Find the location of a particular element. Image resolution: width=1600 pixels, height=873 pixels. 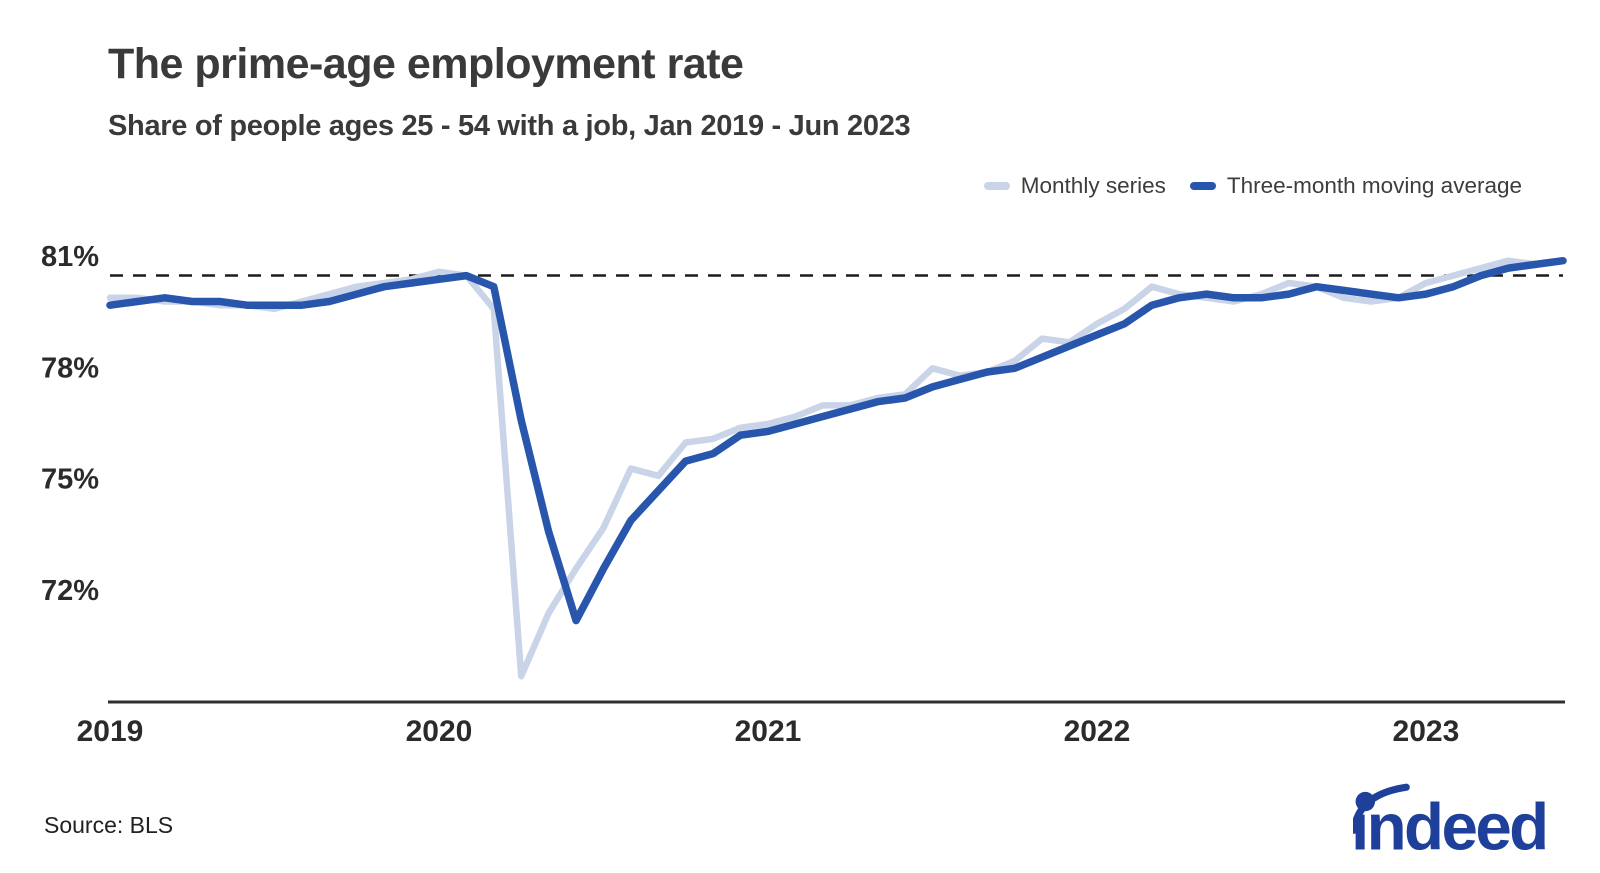

logo-wordmark: ındeed is located at coordinates (1450, 825).